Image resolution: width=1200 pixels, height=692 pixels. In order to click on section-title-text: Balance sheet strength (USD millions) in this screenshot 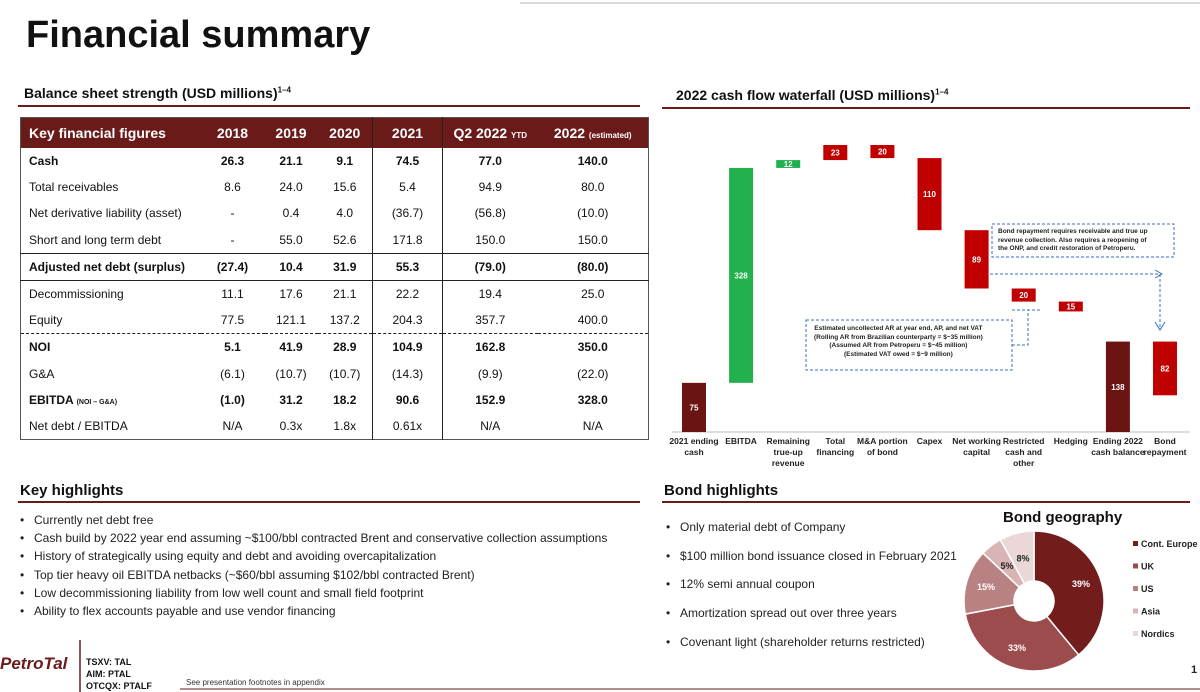, I will do `click(151, 93)`.